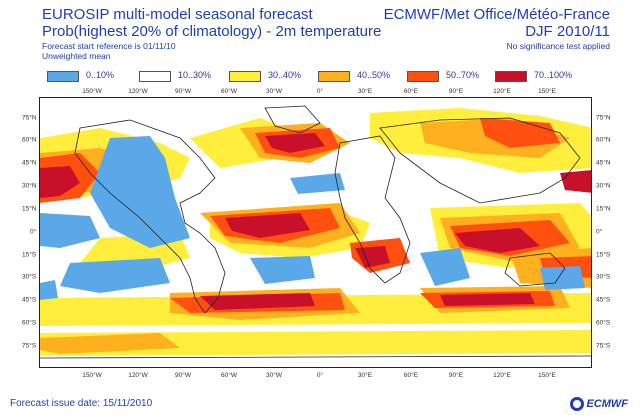  Describe the element at coordinates (603, 277) in the screenshot. I see `lat-label-right: 30°S` at that location.